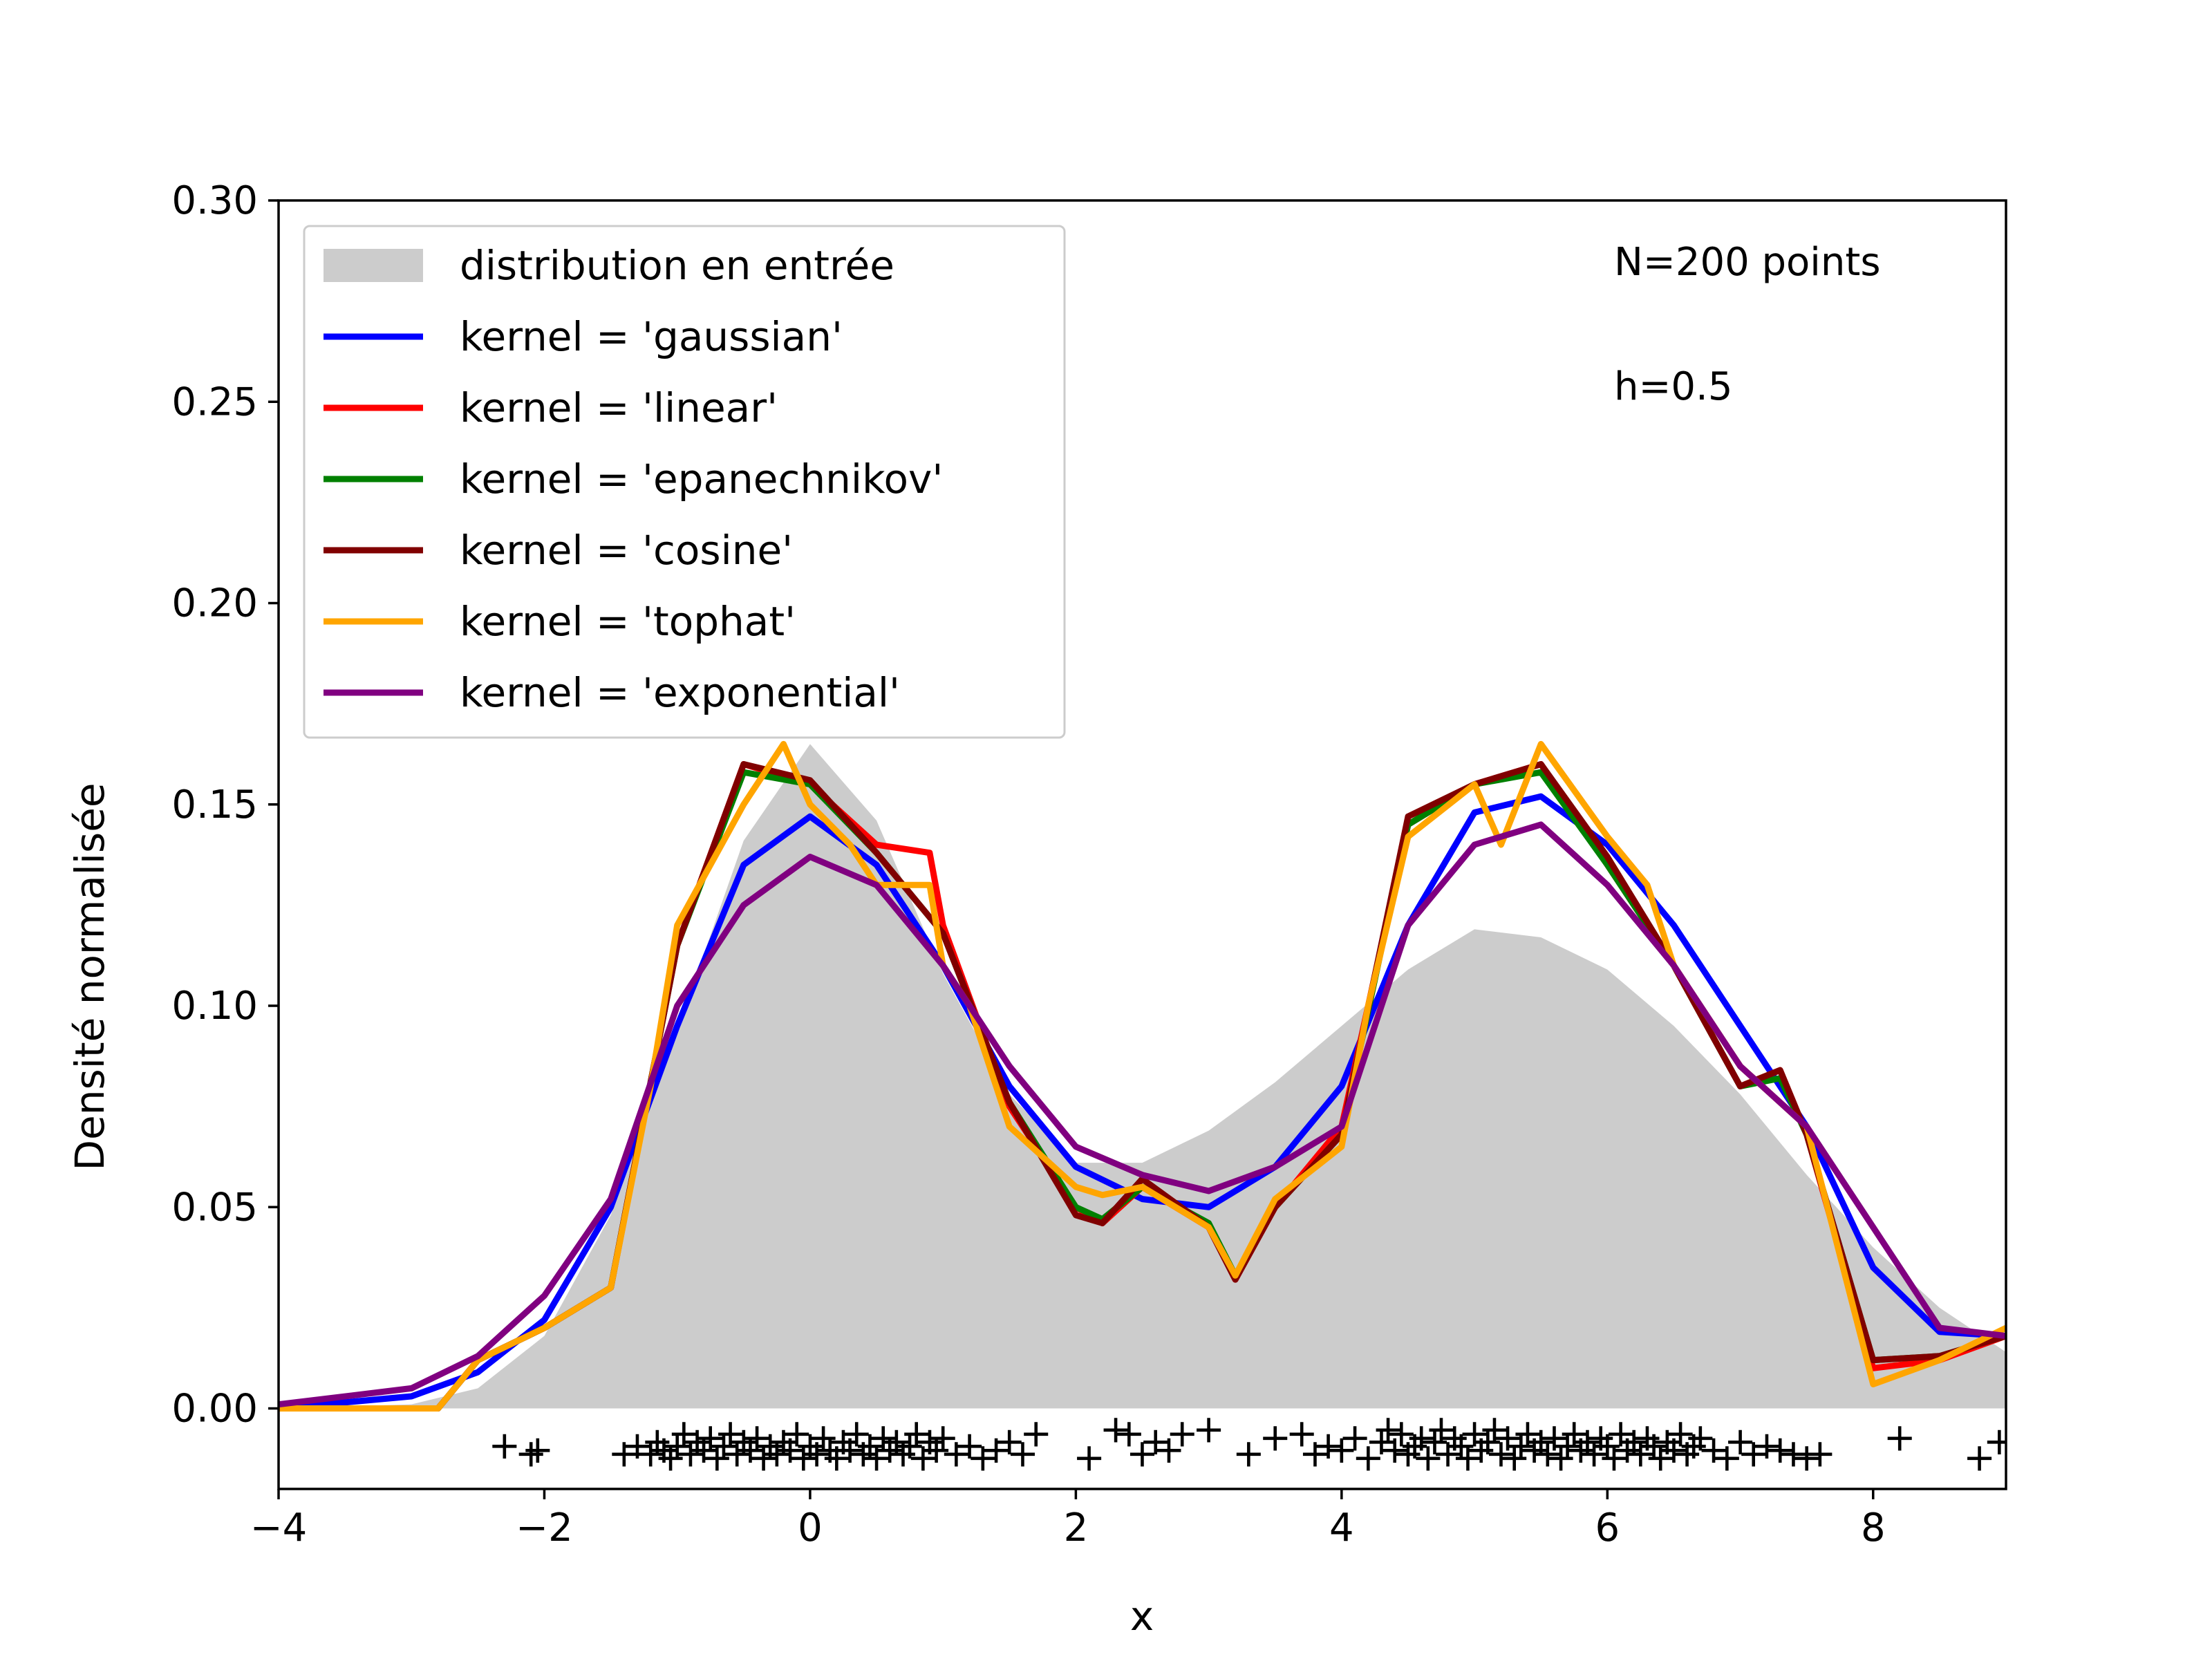  I want to click on y-tick-label: 0.15, so click(215, 805).